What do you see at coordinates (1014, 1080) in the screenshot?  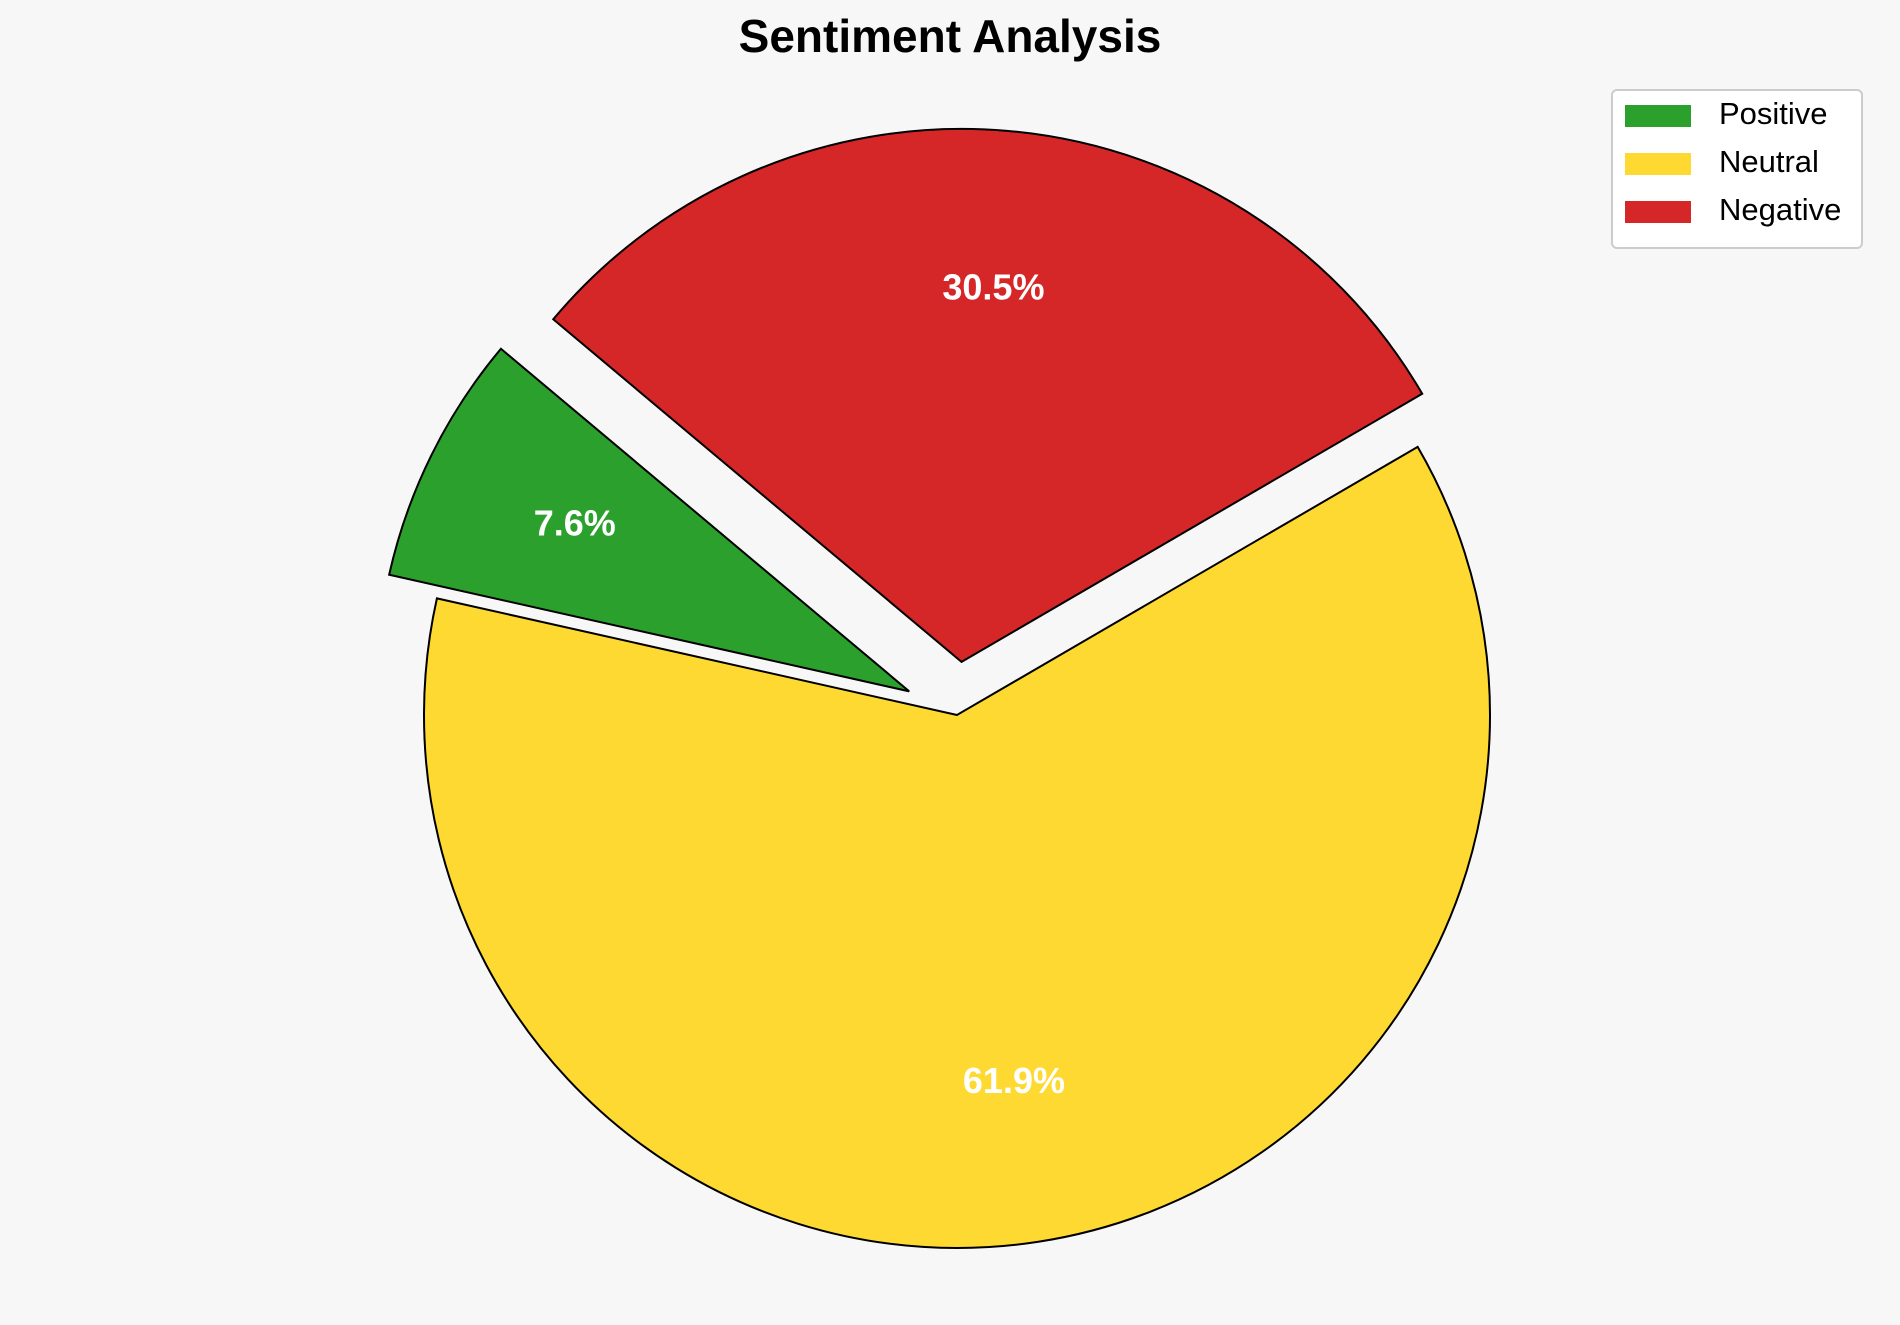 I see `slice-label: 61.9%` at bounding box center [1014, 1080].